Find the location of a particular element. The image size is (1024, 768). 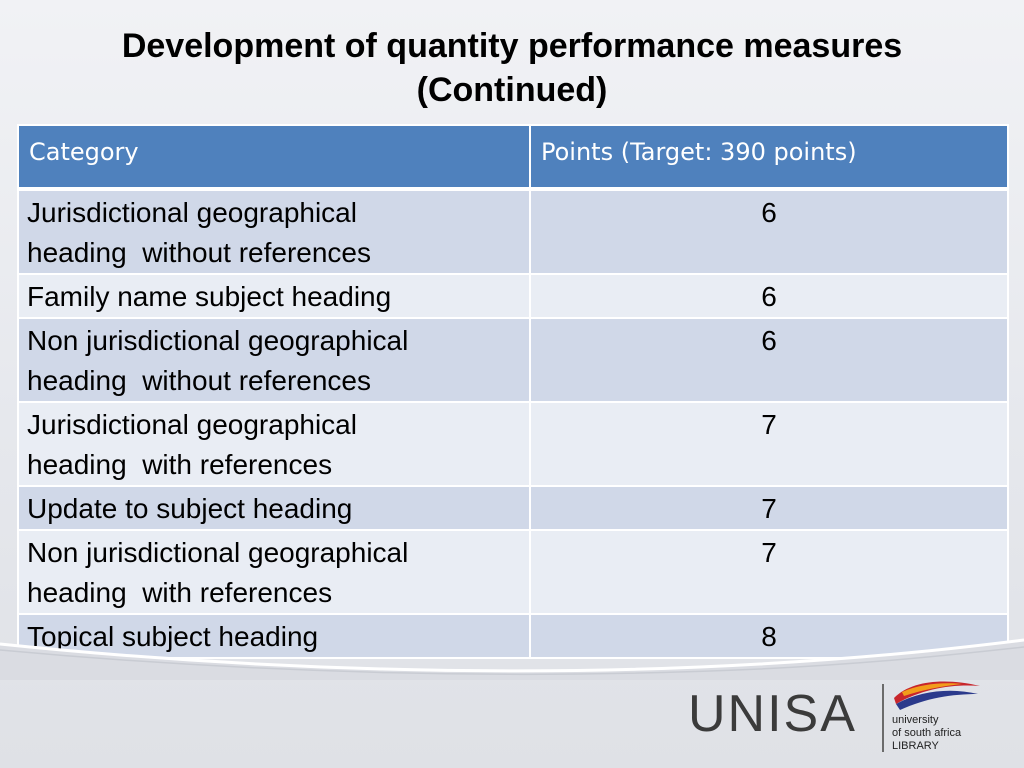

header-points: Points (Target: 390 points) is located at coordinates (769, 157).